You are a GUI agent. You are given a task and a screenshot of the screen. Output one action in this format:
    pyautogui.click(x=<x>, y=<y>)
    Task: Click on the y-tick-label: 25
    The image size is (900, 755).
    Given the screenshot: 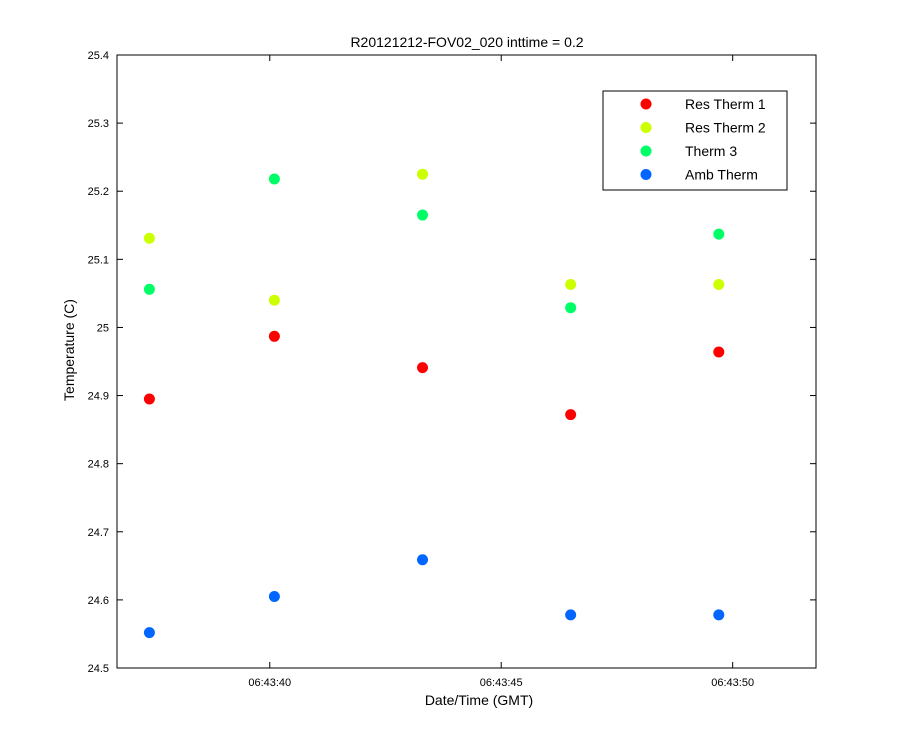 What is the action you would take?
    pyautogui.click(x=103, y=328)
    